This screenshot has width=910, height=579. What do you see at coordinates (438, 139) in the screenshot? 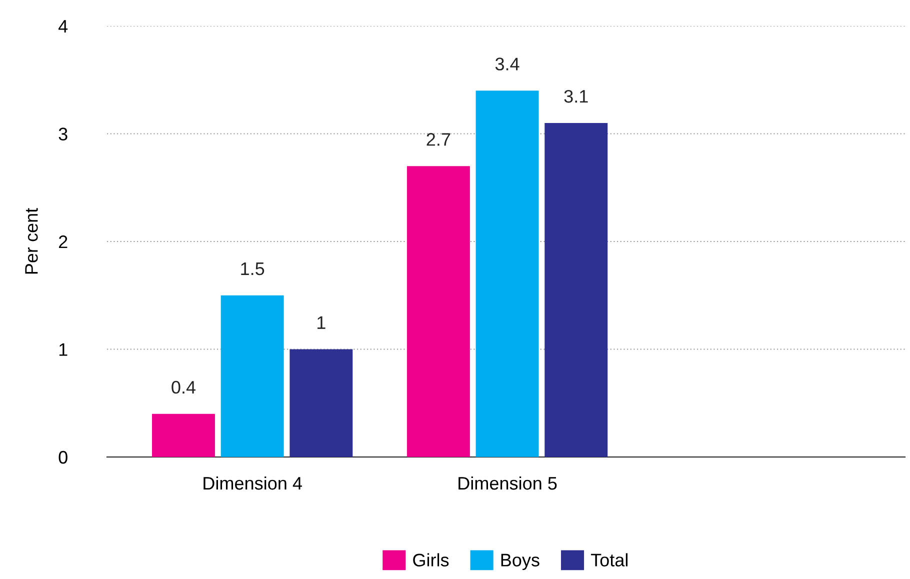
I see `data-label: 2.7` at bounding box center [438, 139].